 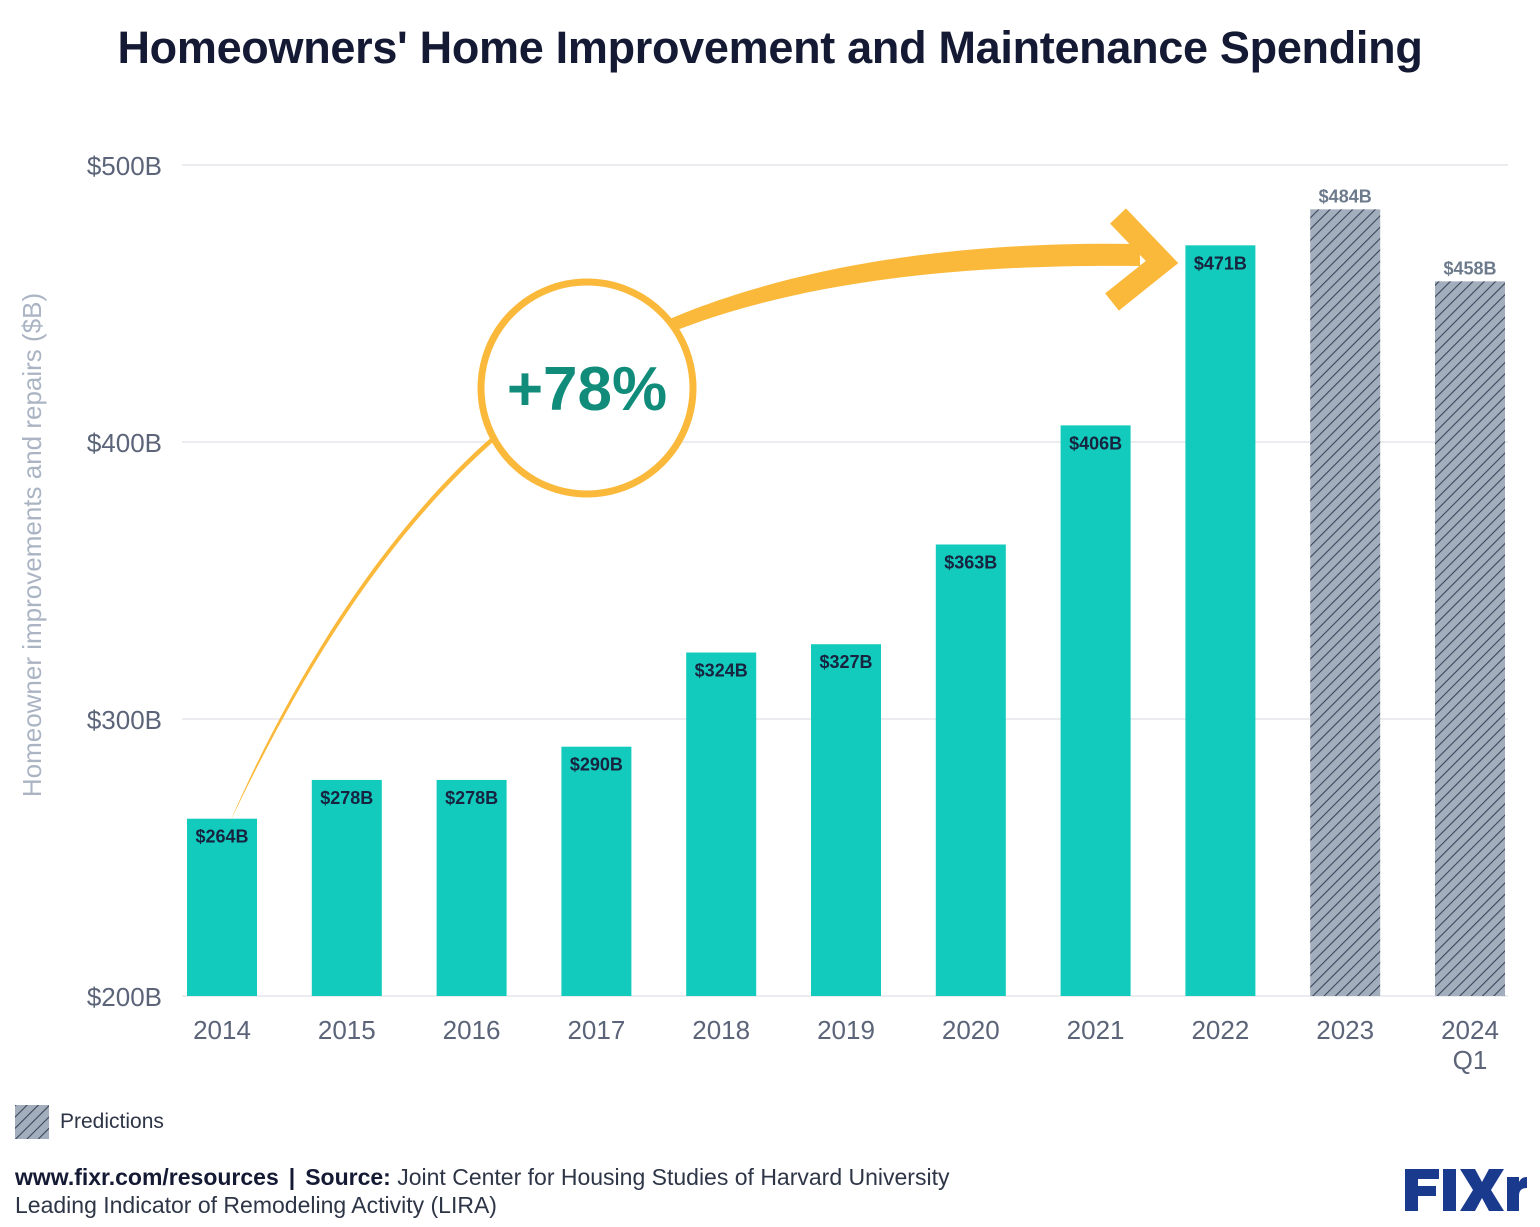 What do you see at coordinates (1220, 263) in the screenshot?
I see `bar-value-label: $471B` at bounding box center [1220, 263].